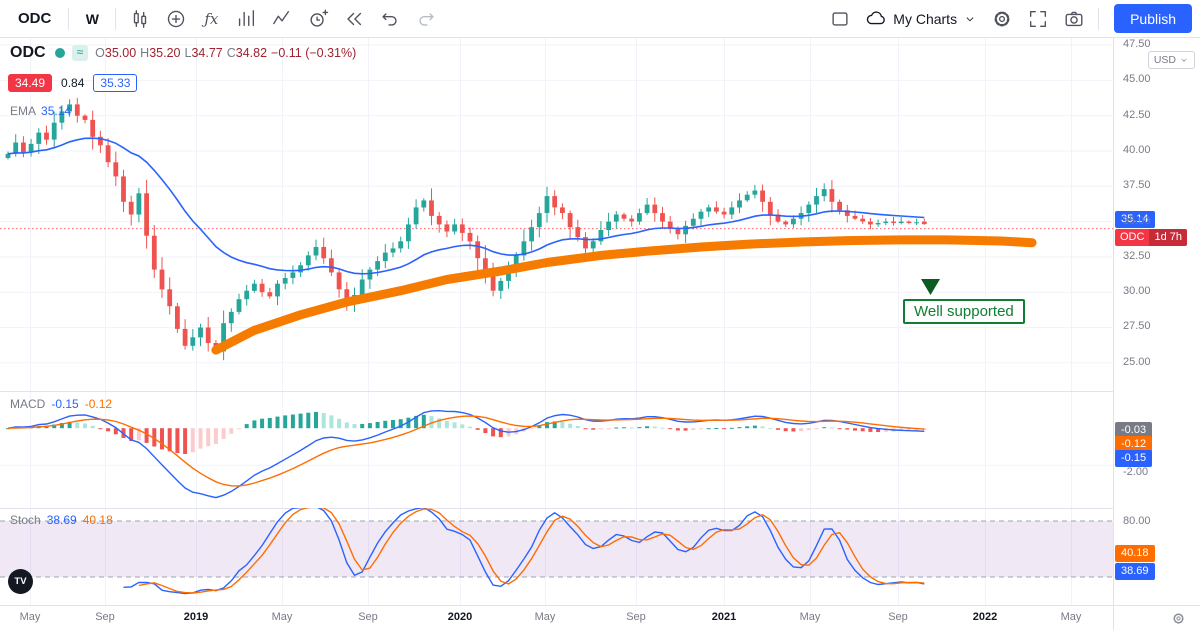  I want to click on legend-symbol: ODC, so click(28, 52).